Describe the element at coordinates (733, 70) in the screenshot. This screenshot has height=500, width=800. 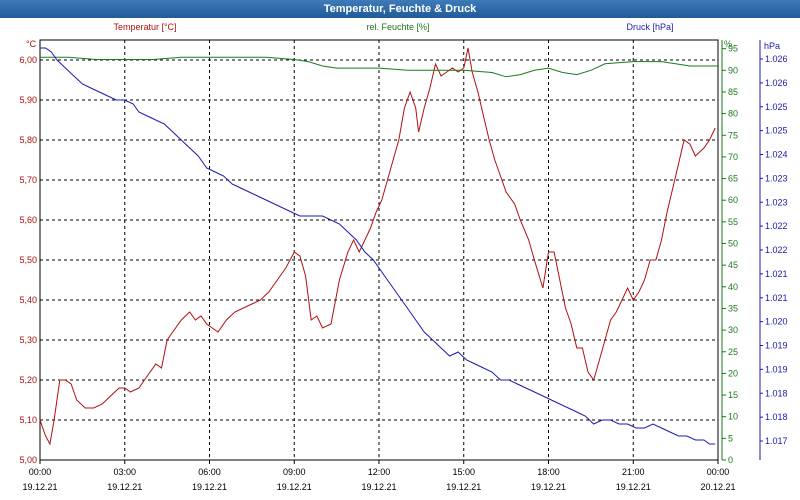
I see `y-tick-humidity: 90` at that location.